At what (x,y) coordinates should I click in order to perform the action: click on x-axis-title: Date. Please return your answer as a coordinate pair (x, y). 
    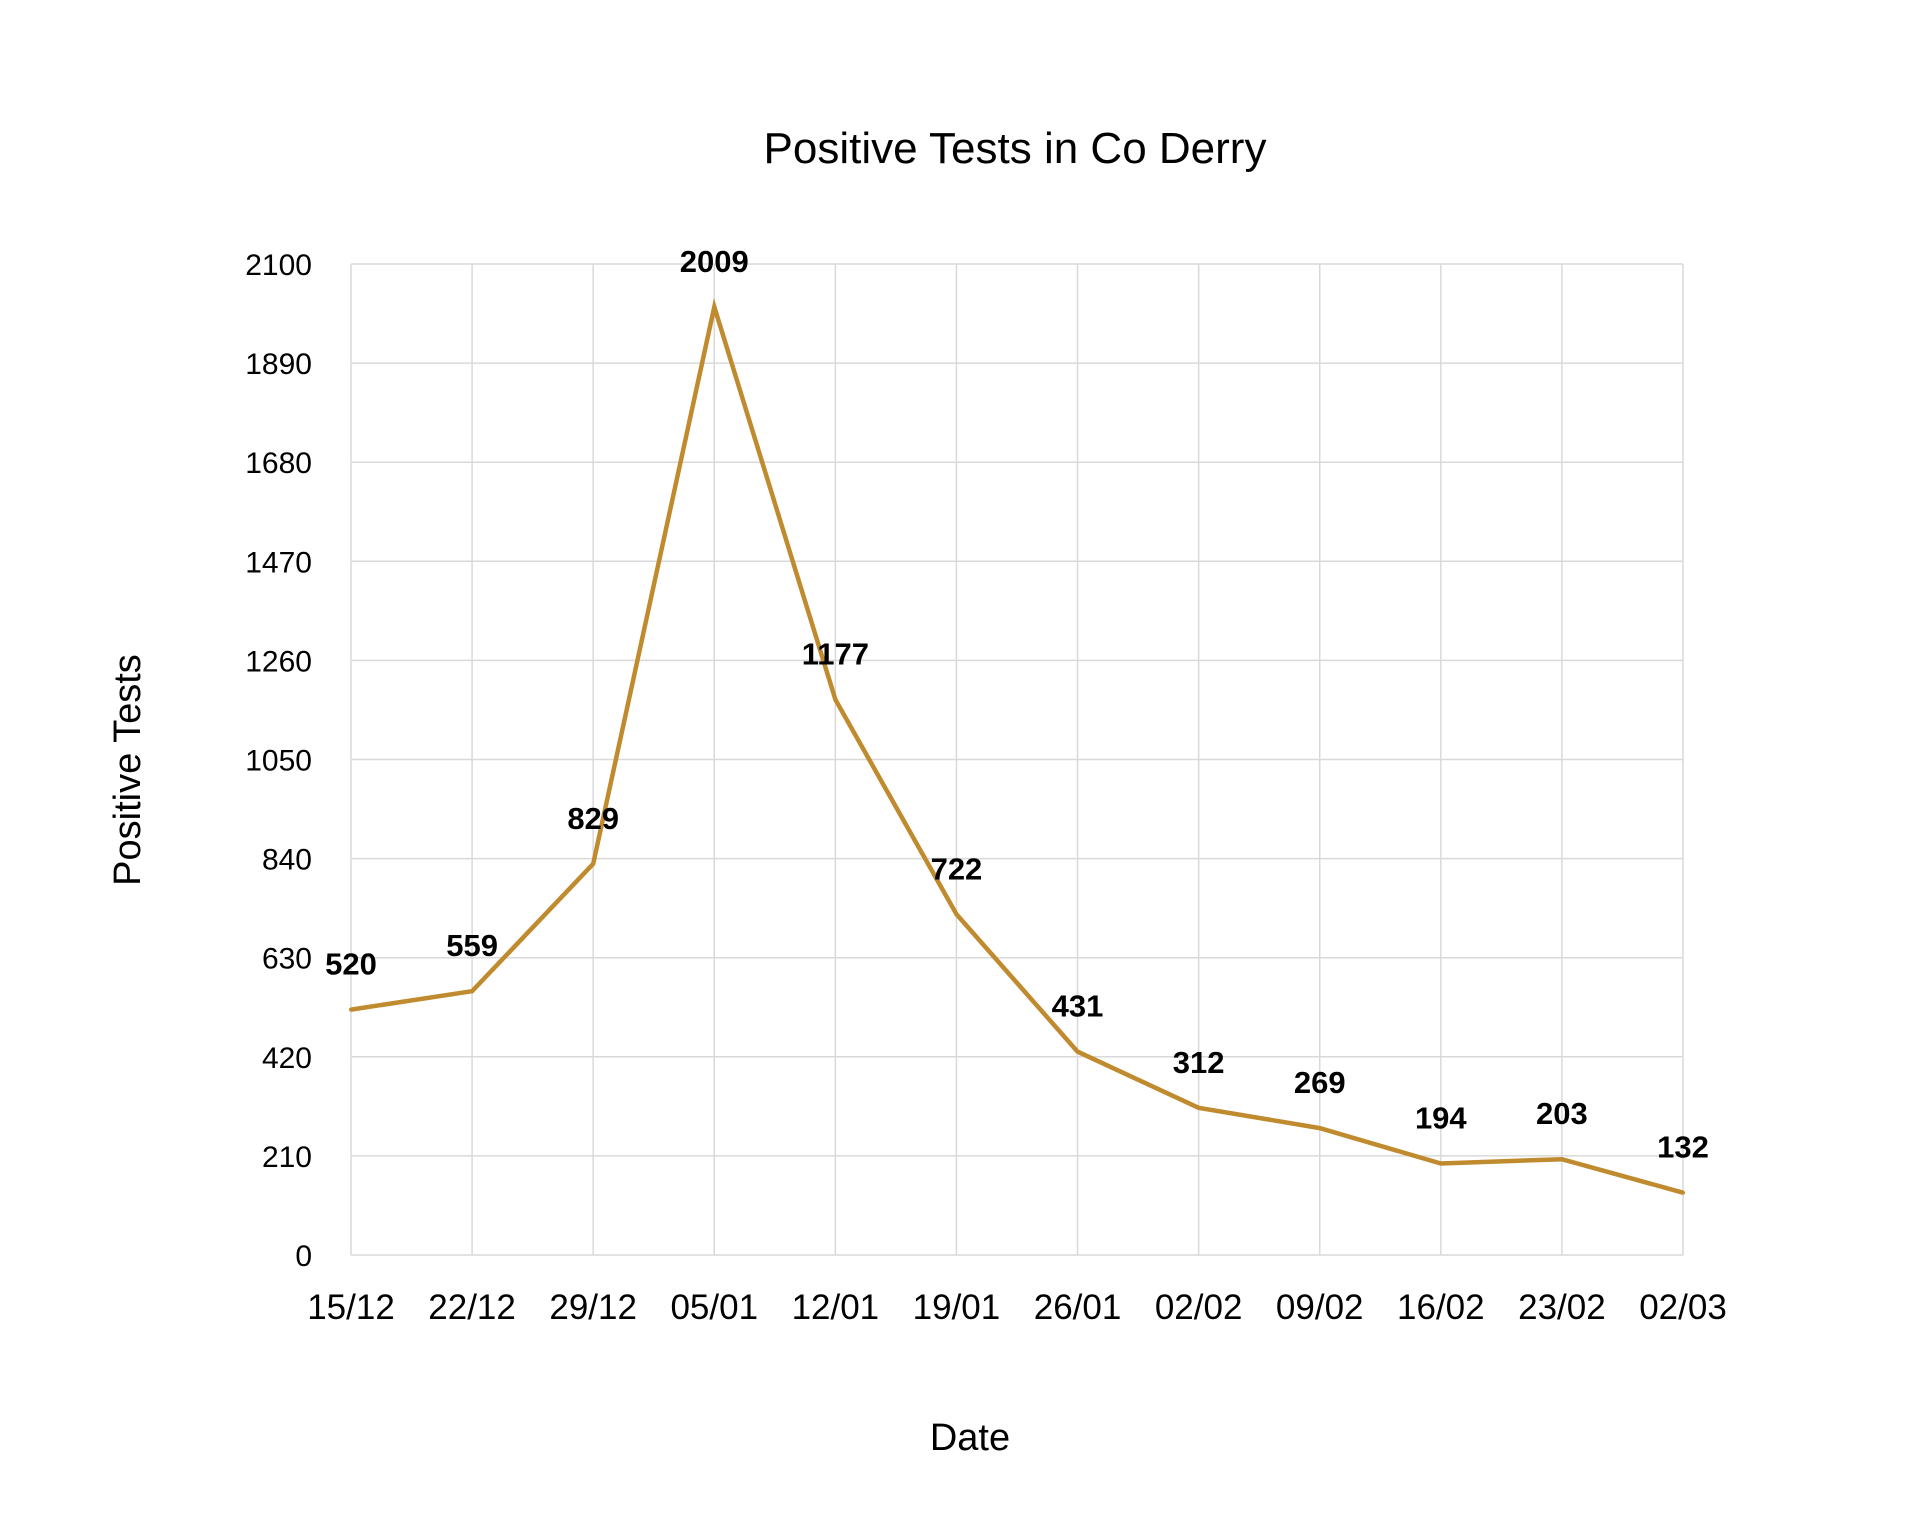
    Looking at the image, I should click on (970, 1438).